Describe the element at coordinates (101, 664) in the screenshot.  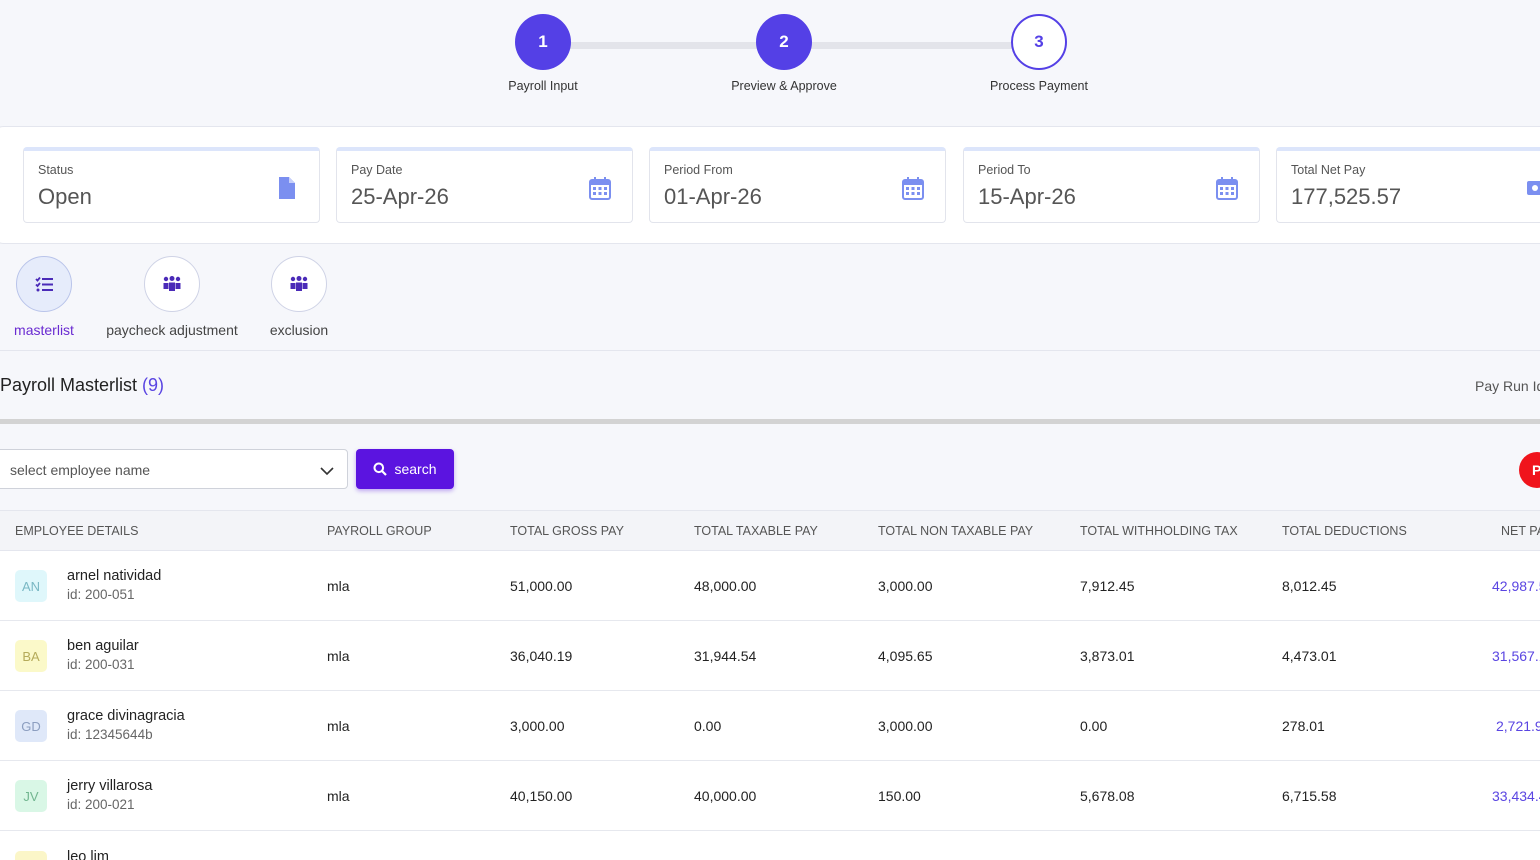
I see `employee-id: id: 200-031` at that location.